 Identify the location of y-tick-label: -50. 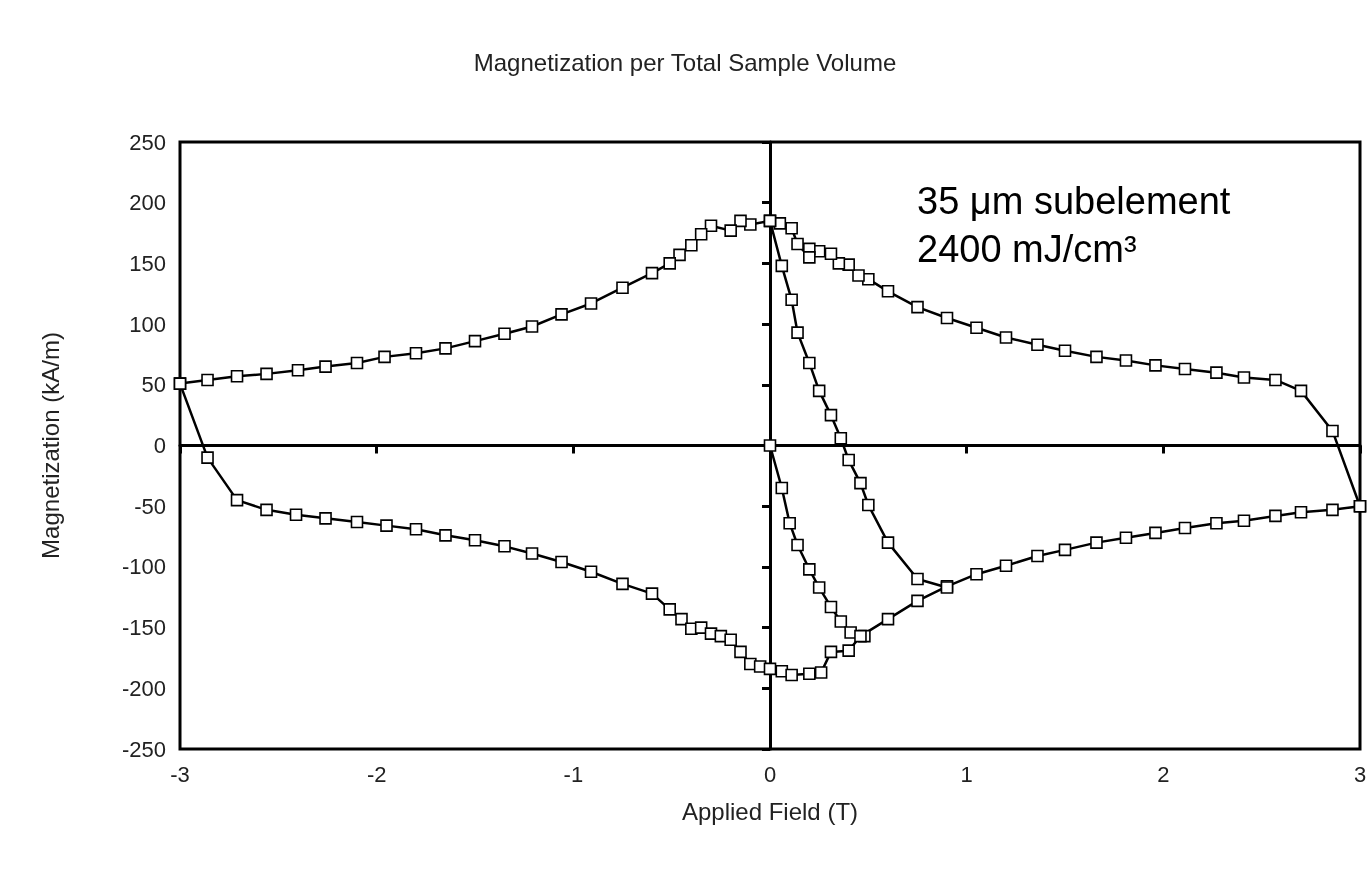
(150, 506).